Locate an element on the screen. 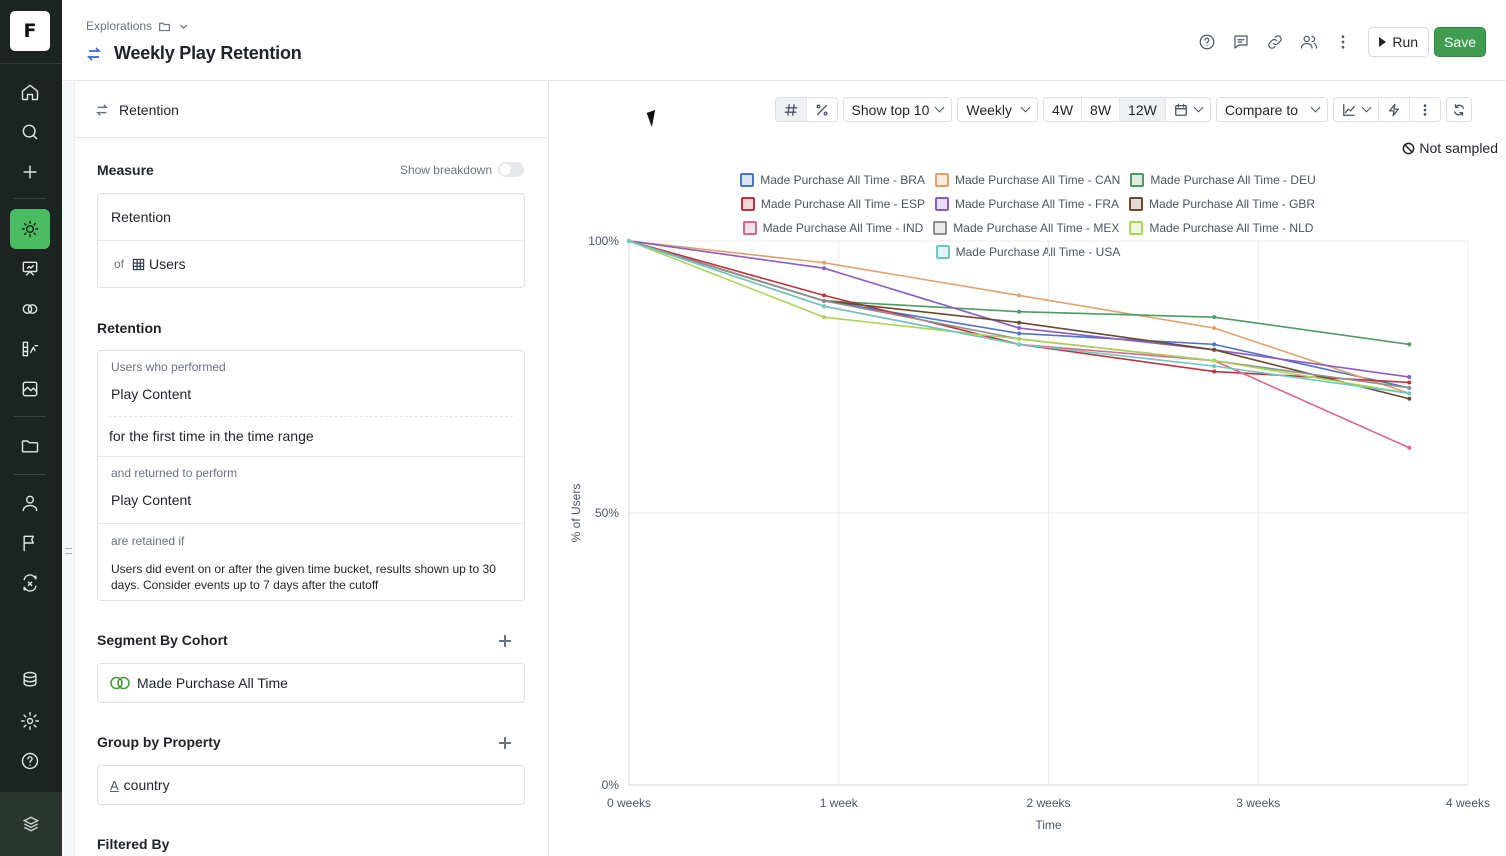 This screenshot has width=1506, height=856. group-card: A country is located at coordinates (311, 785).